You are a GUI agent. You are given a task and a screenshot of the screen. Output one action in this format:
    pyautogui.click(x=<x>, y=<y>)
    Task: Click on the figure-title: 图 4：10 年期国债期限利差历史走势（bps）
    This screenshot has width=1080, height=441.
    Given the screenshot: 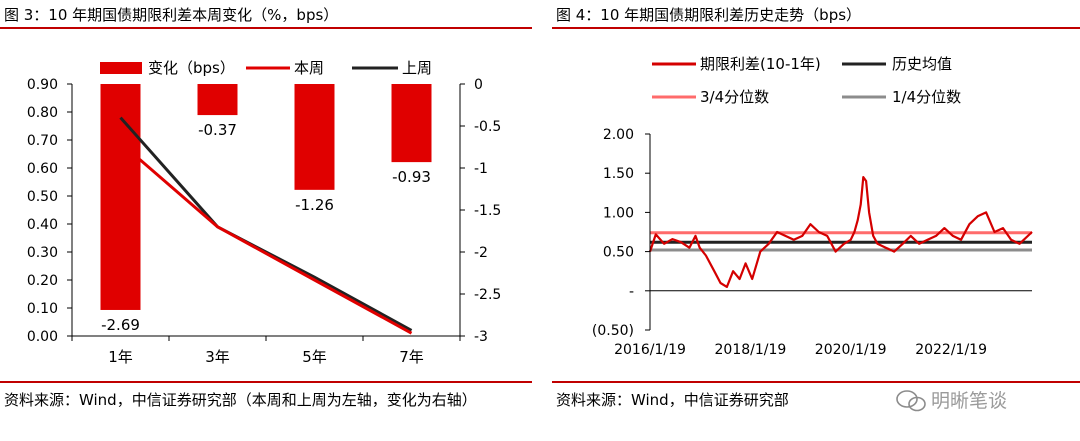 What is the action you would take?
    pyautogui.click(x=709, y=15)
    